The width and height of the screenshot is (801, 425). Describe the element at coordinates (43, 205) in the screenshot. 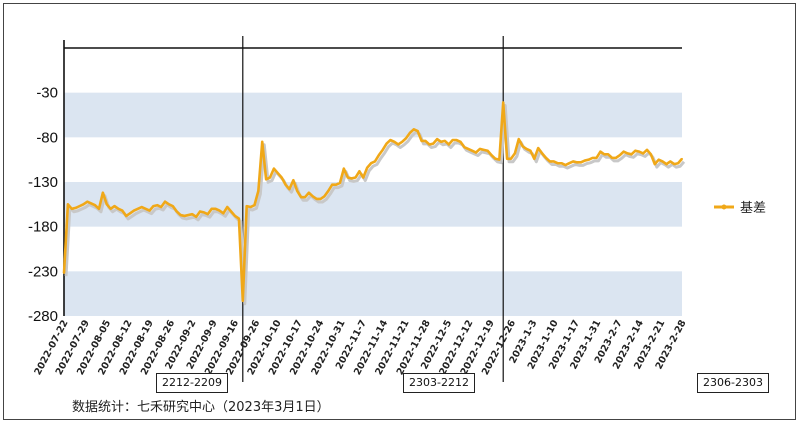

I see `y-axis-ticks: -30 -80 -130 -180 -230 -280` at that location.